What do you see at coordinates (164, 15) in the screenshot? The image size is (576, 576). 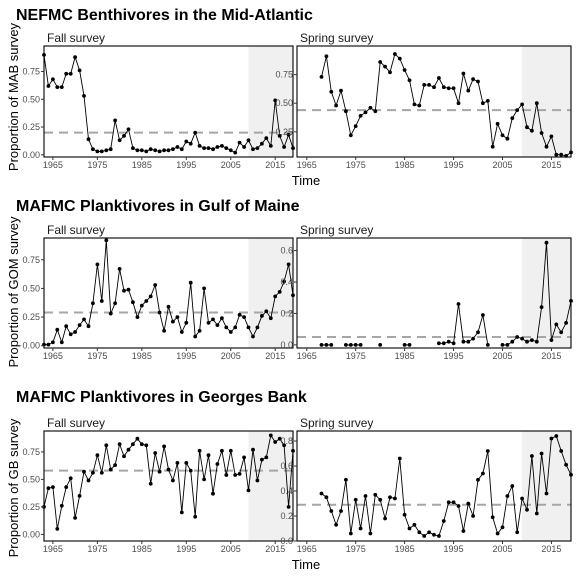 I see `section-title: NEFMC Benthivores in the Mid-Atlantic` at bounding box center [164, 15].